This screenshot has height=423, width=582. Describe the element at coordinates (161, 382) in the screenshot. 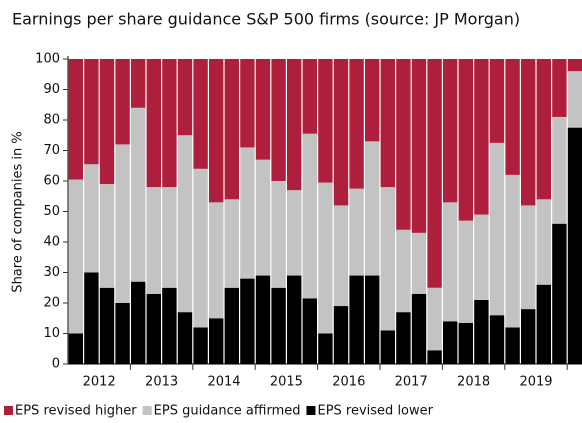

I see `x-tick-label: 2013` at that location.